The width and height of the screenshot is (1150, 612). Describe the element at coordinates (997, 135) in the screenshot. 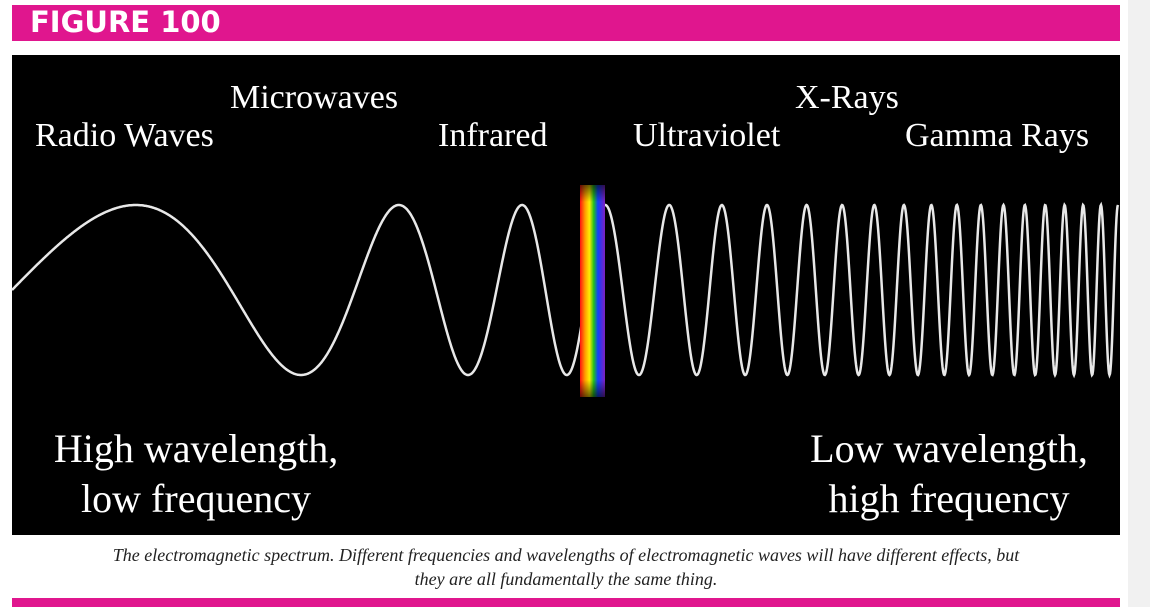

I see `band-label: Gamma Rays` at that location.